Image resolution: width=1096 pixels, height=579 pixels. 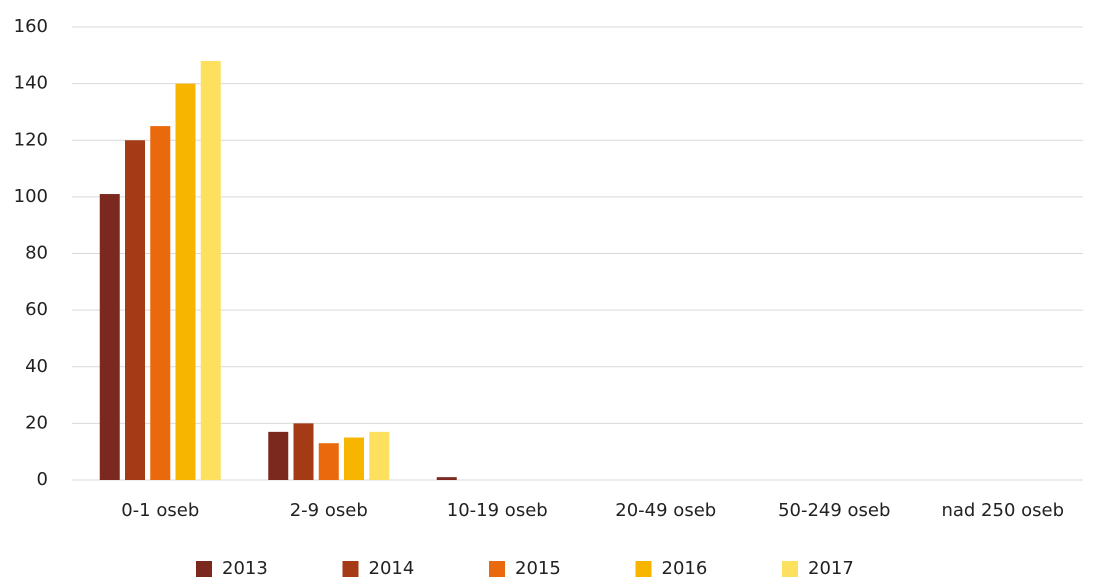 What do you see at coordinates (245, 568) in the screenshot?
I see `legend-label: 2013` at bounding box center [245, 568].